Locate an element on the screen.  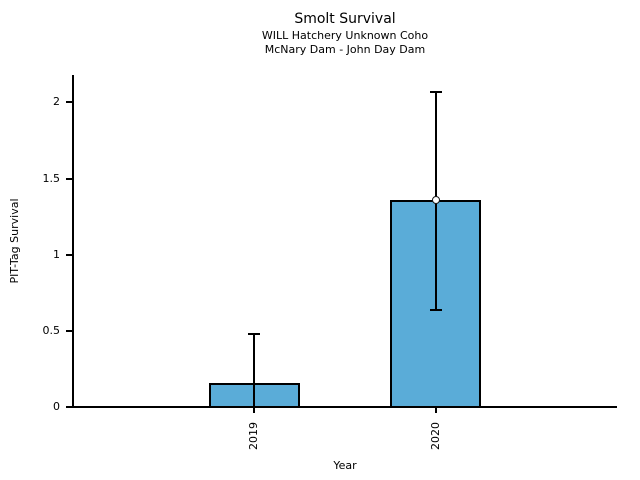
y-axis-tick-label: 1 is located at coordinates (56, 254).